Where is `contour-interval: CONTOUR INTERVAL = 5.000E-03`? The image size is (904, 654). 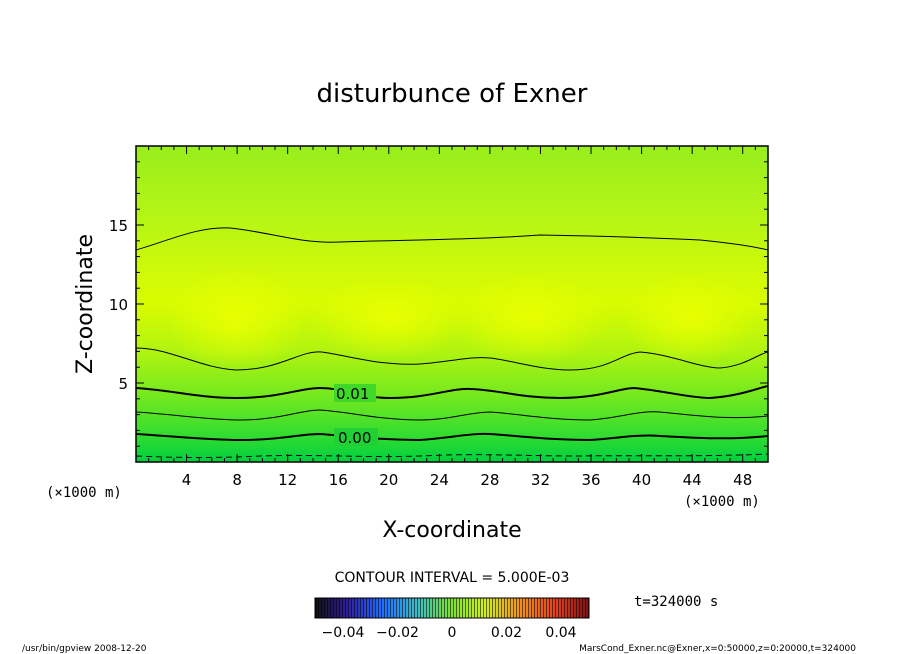
contour-interval: CONTOUR INTERVAL = 5.000E-03 is located at coordinates (452, 578).